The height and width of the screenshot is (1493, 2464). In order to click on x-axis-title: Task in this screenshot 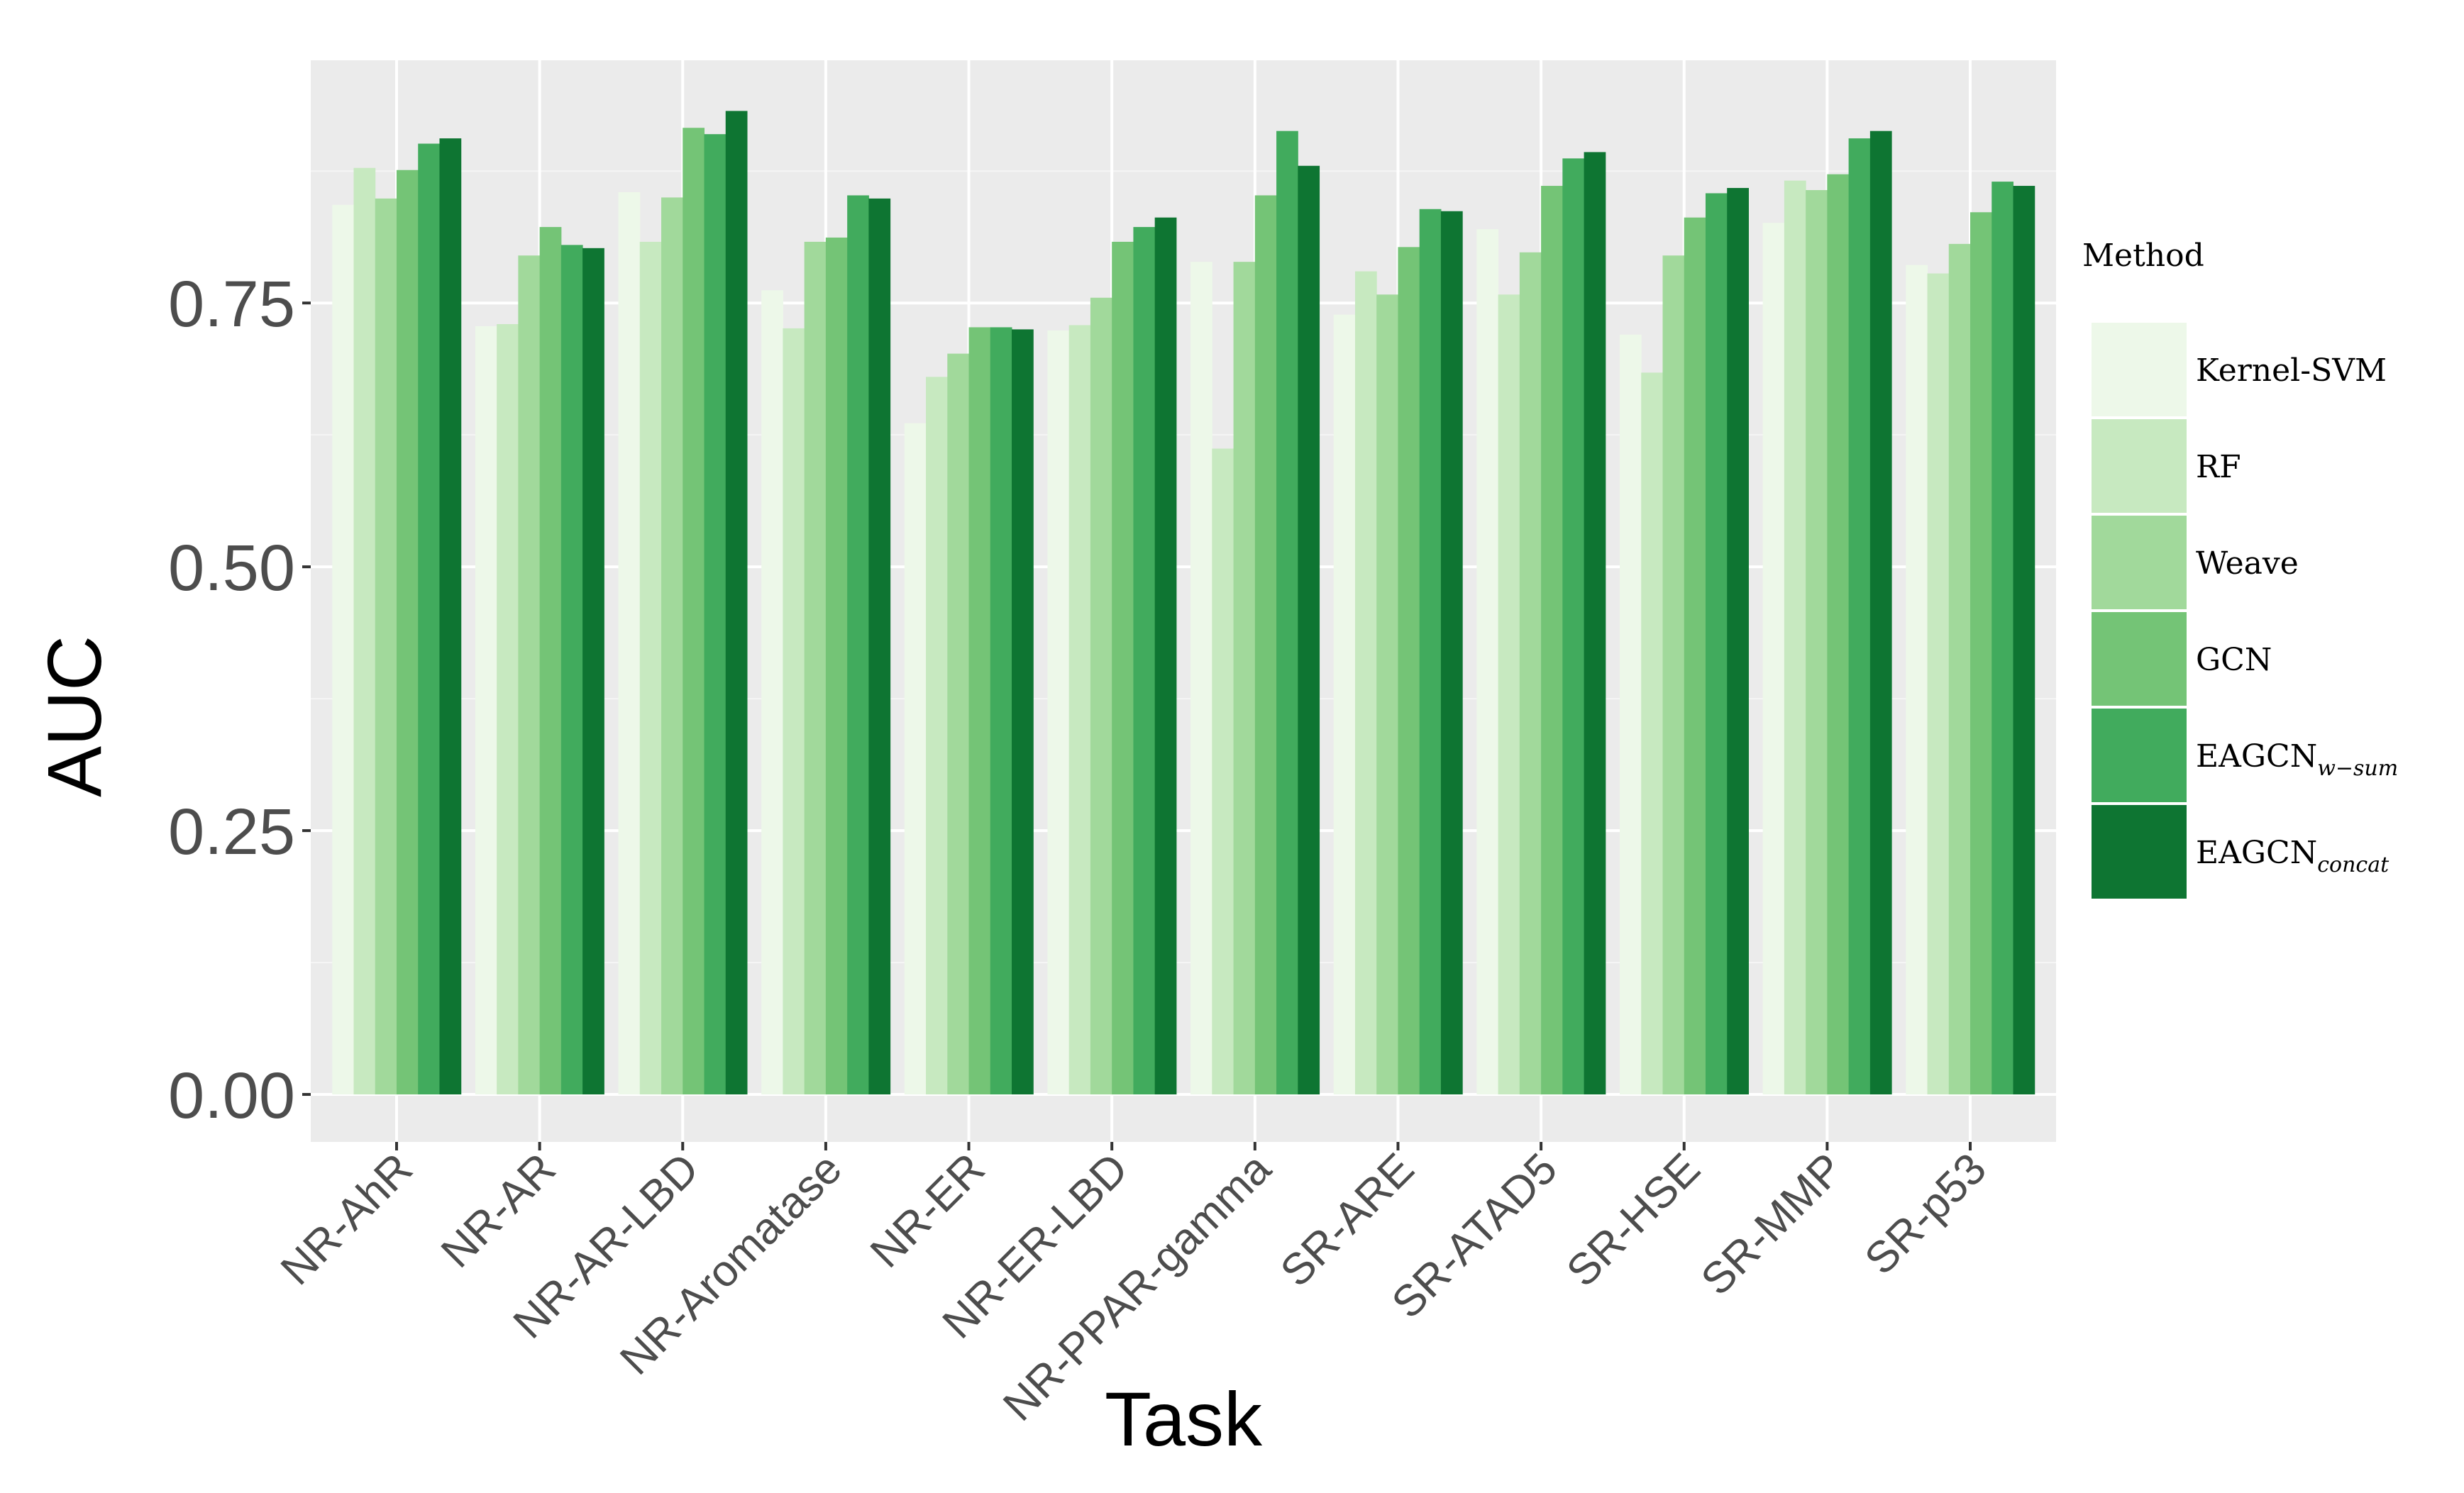, I will do `click(1184, 1419)`.